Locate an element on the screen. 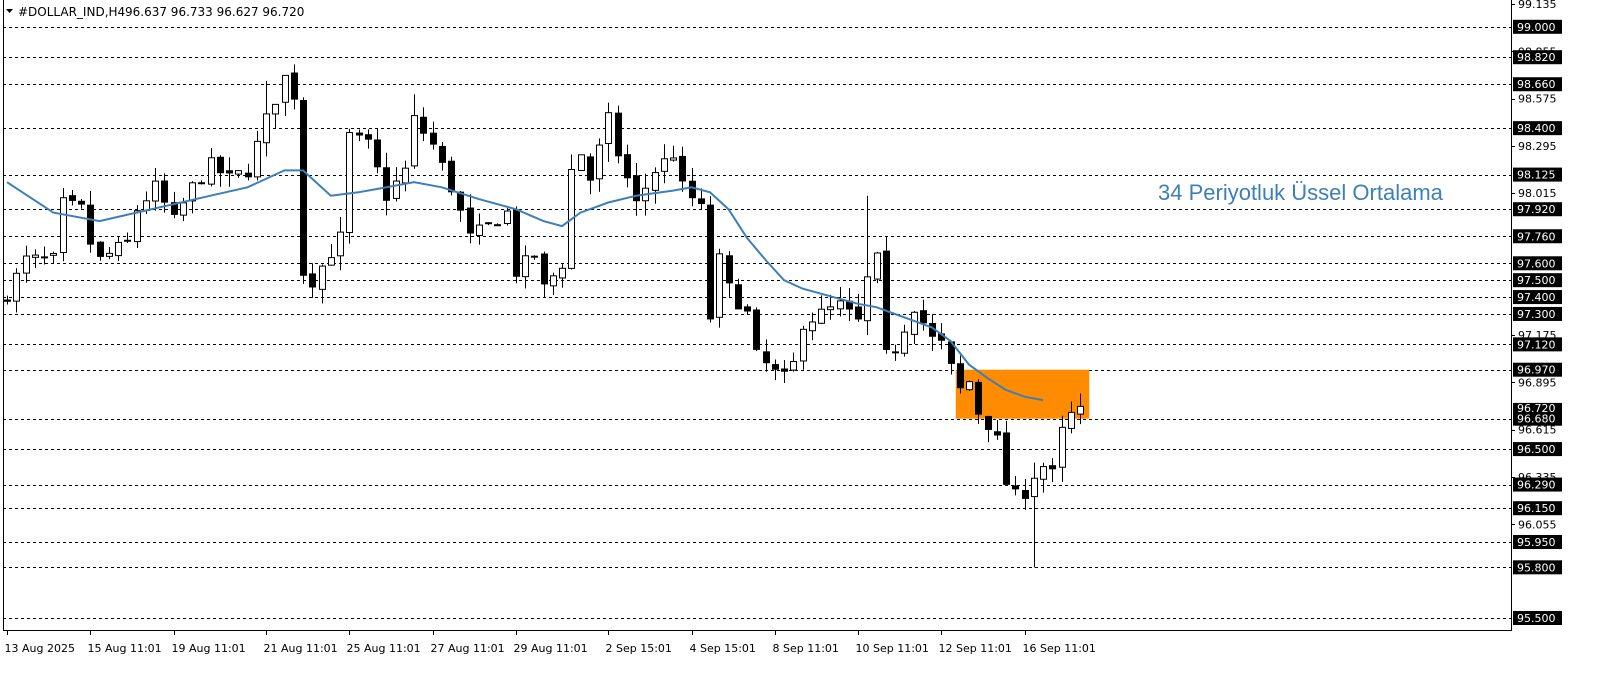 The image size is (1624, 684). price-tick-label: 96.055 is located at coordinates (1537, 524).